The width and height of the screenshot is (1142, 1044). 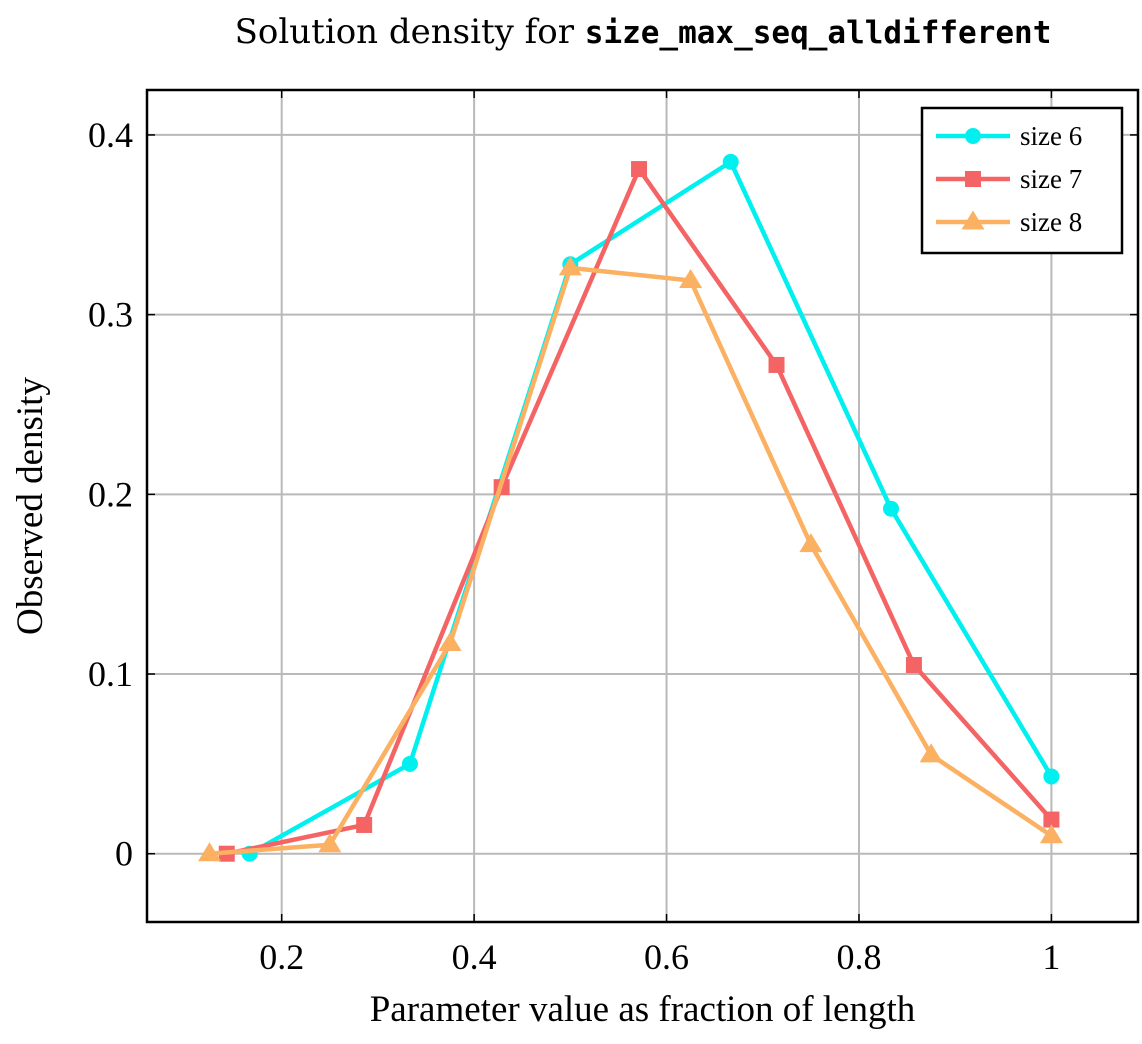 I want to click on x-tick-label: 0.2, so click(x=281, y=957).